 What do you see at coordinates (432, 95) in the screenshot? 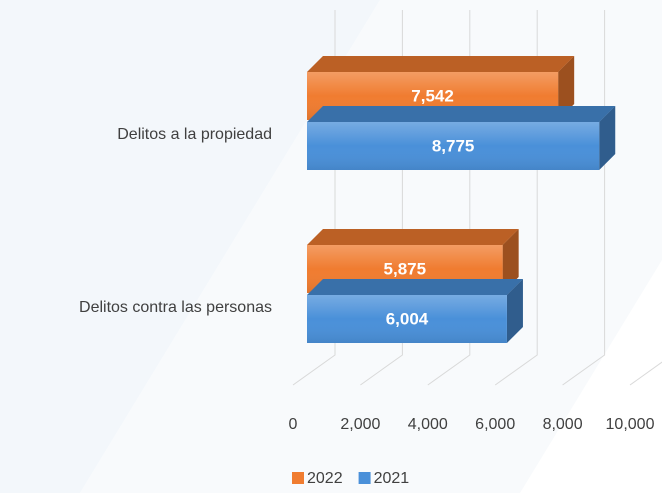
I see `data-label: 7,542` at bounding box center [432, 95].